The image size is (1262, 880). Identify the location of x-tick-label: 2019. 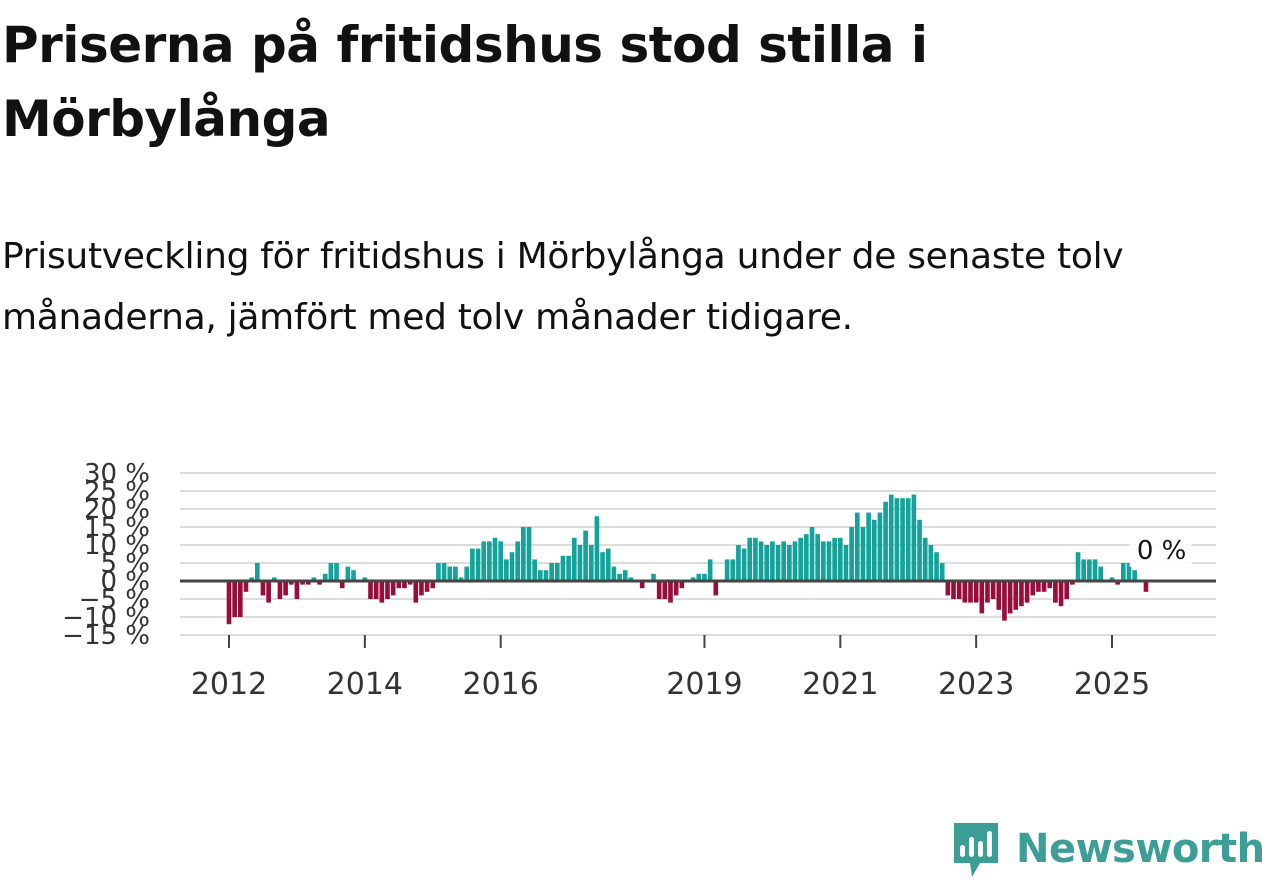
(704, 684).